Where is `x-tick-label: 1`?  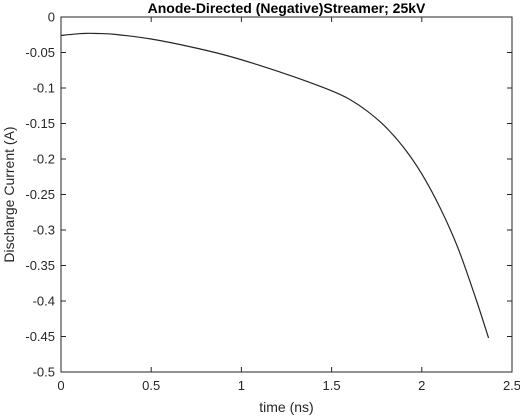
x-tick-label: 1 is located at coordinates (241, 385).